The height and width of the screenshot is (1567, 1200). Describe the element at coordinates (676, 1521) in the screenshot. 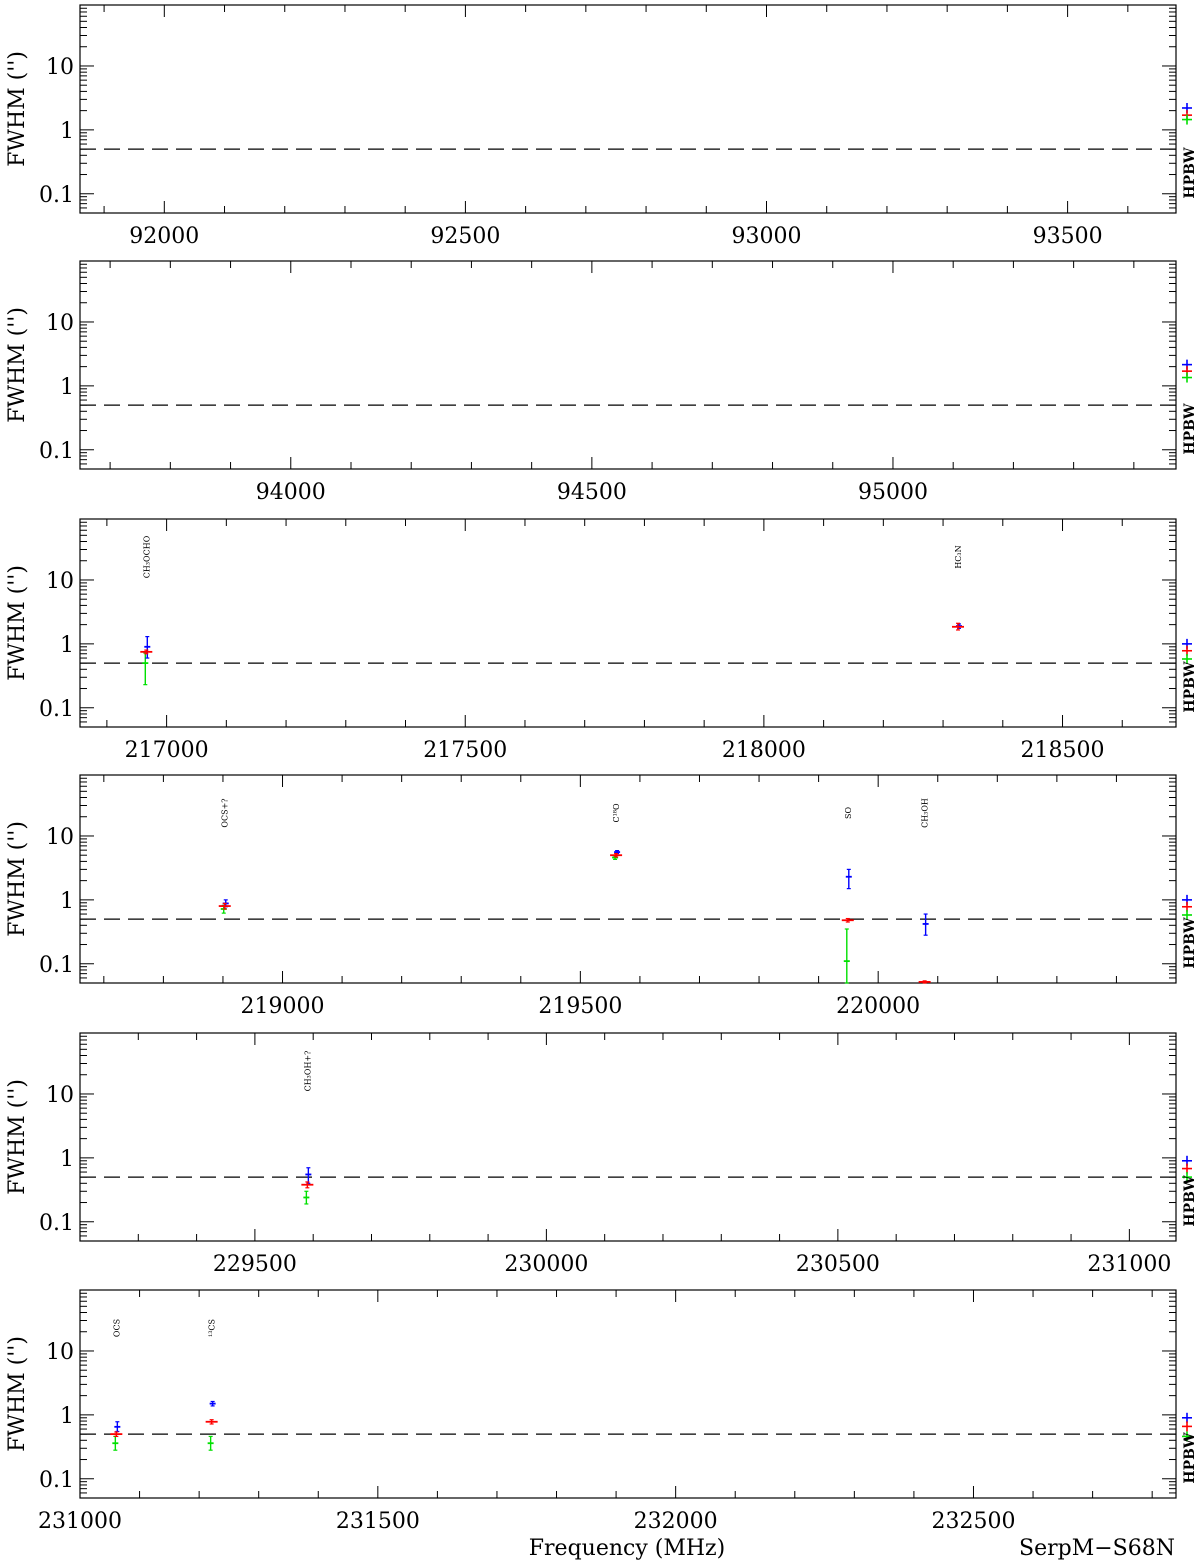

I see `x-tick-label: 232000` at that location.